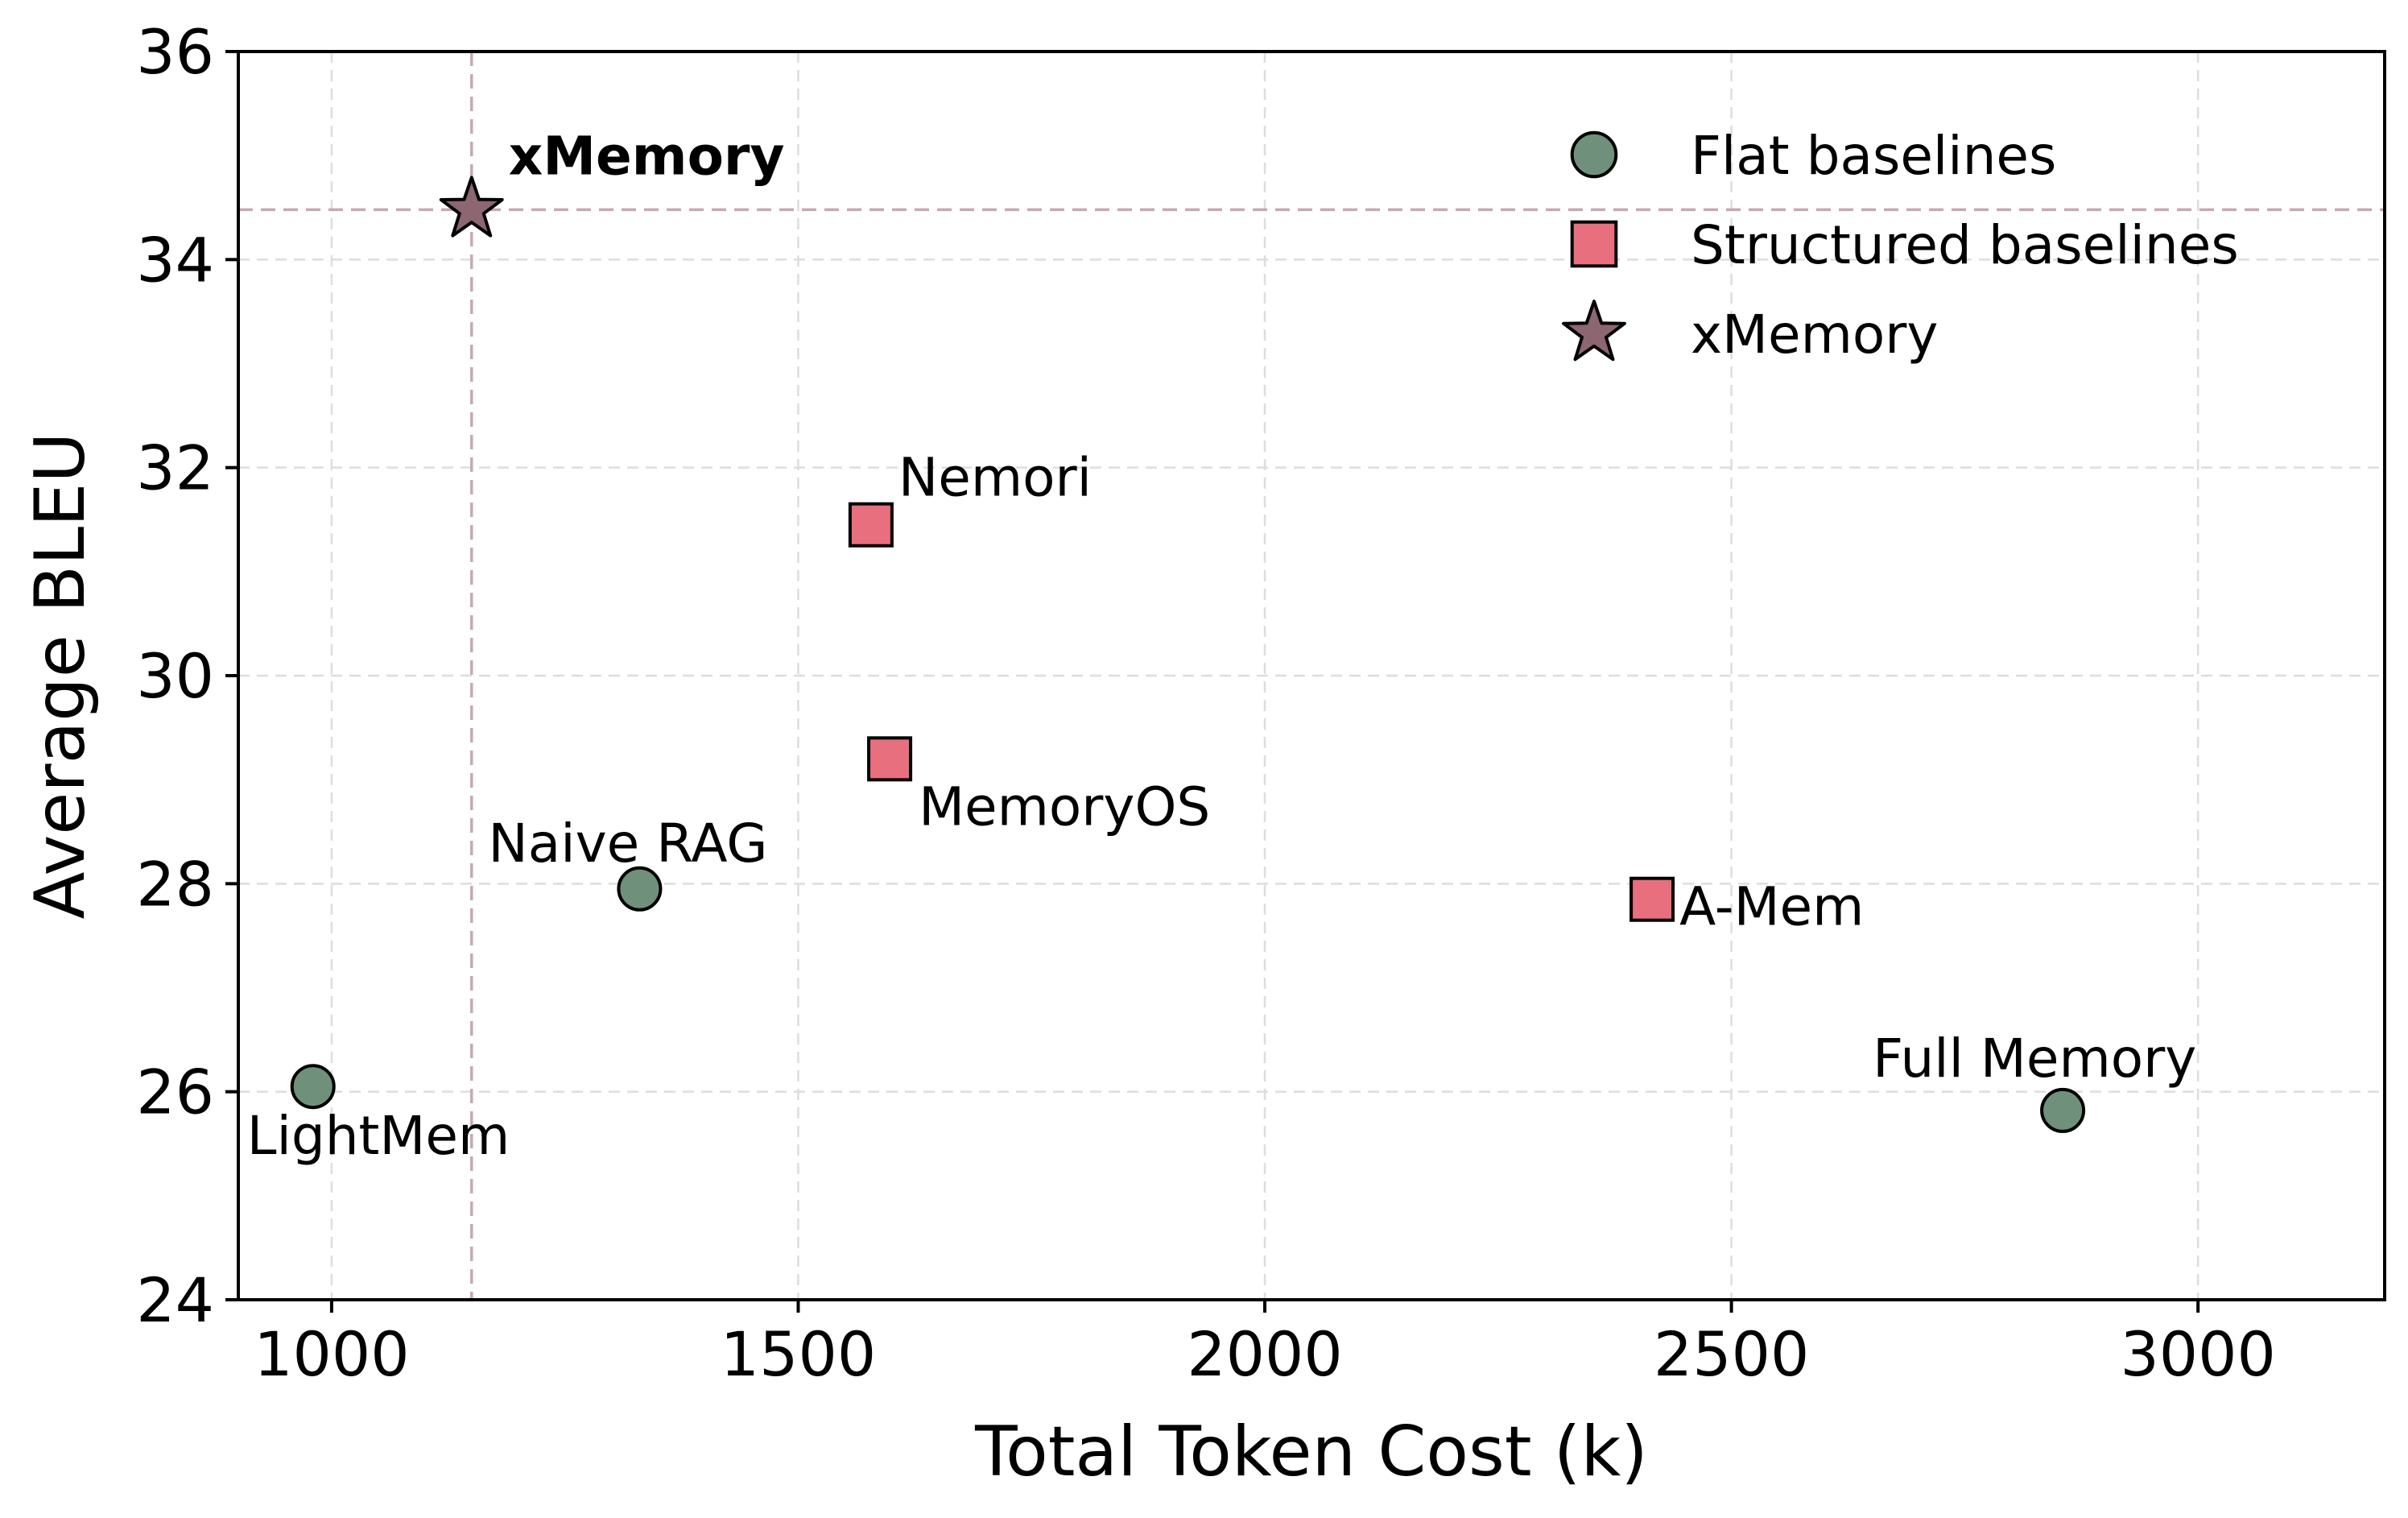  What do you see at coordinates (890, 759) in the screenshot?
I see `data-point-memoryos` at bounding box center [890, 759].